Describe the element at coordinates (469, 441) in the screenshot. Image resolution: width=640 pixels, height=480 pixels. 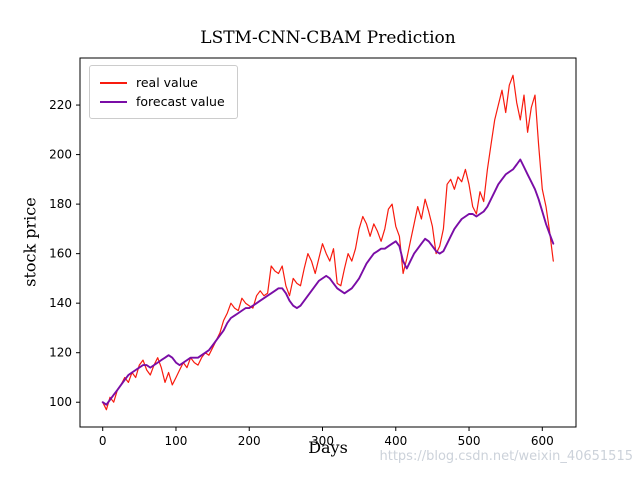
I see `svg-text: 500` at that location.